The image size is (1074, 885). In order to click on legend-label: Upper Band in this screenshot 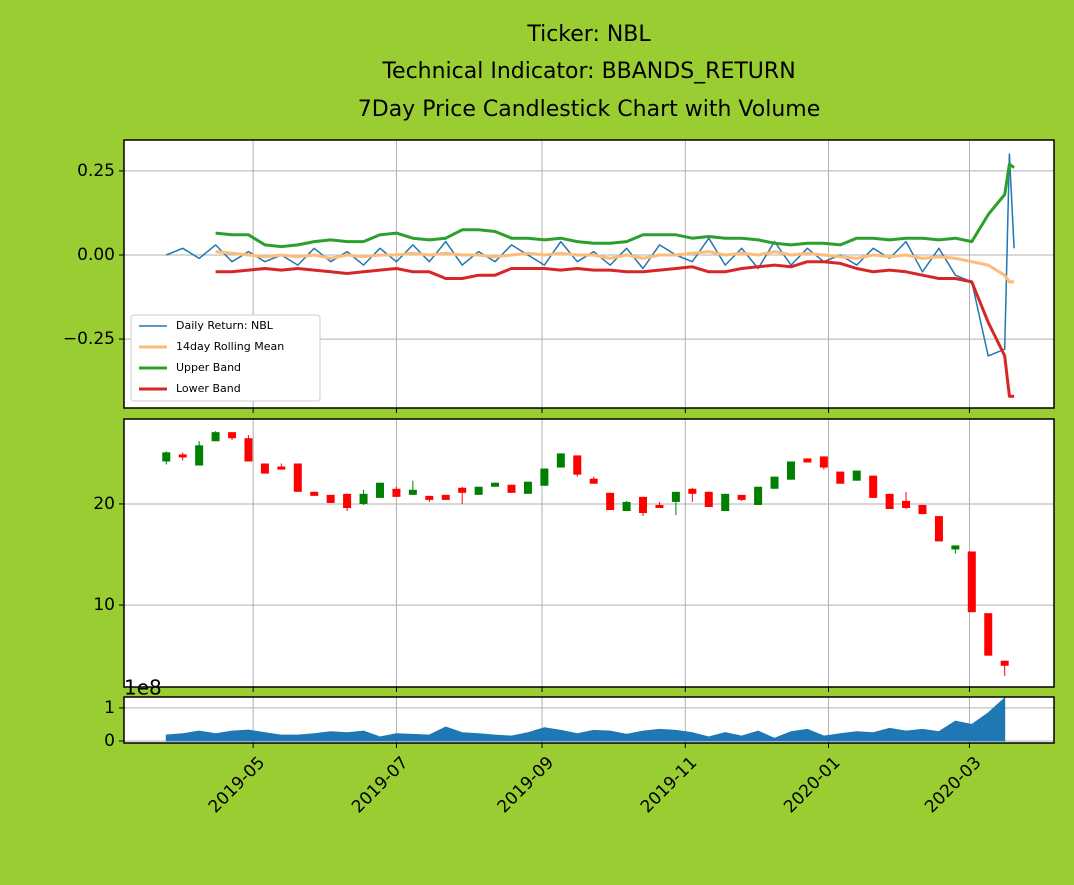, I will do `click(208, 367)`.